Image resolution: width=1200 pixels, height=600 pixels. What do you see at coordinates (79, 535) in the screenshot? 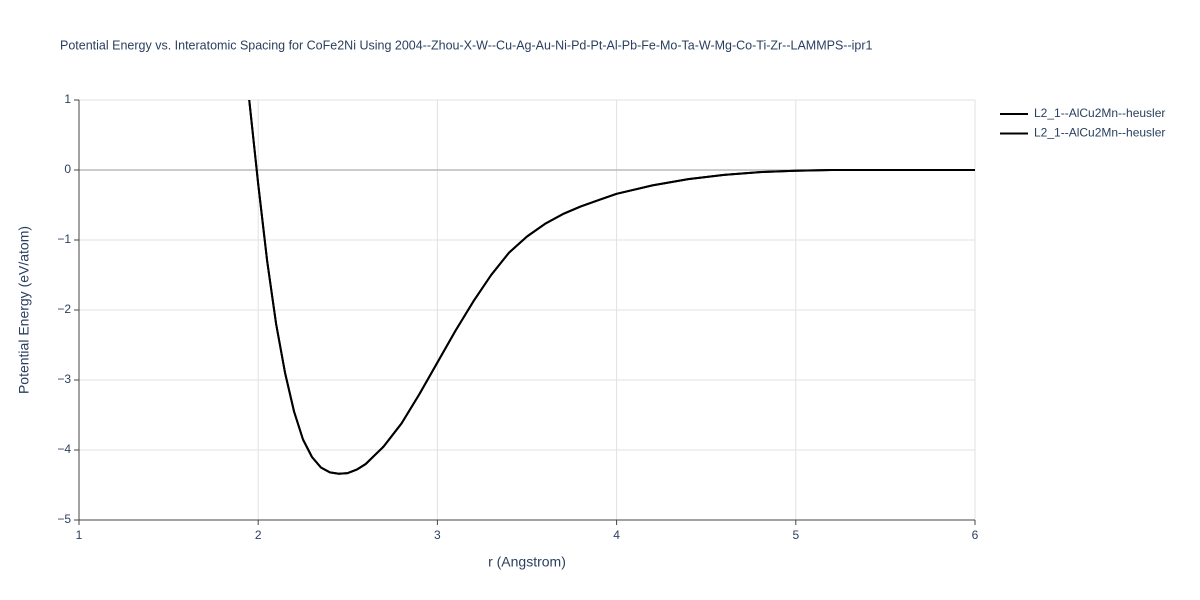
I see `x-tick-label: 1` at bounding box center [79, 535].